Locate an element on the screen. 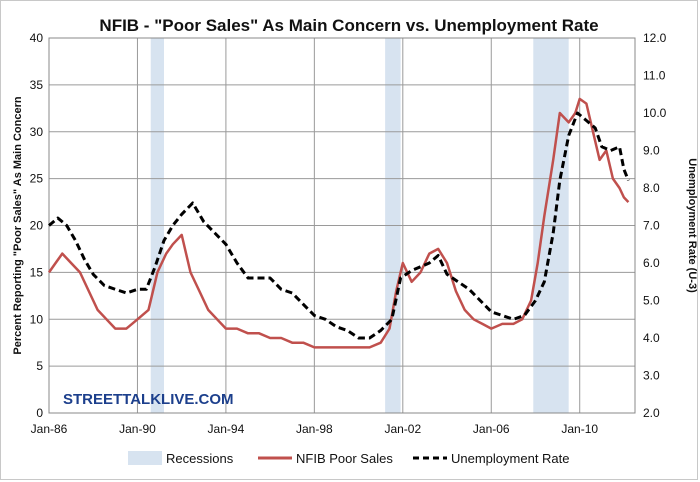  right-tick-label: 9.0 is located at coordinates (651, 151).